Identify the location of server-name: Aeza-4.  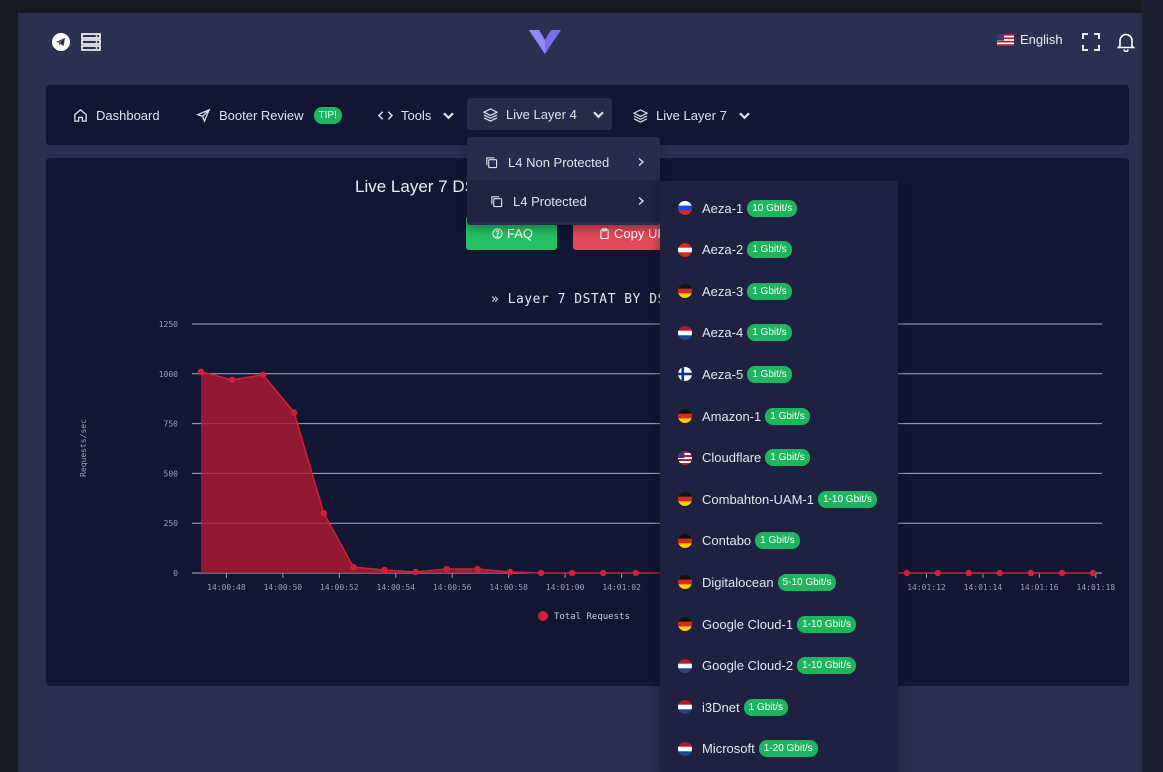
(723, 333).